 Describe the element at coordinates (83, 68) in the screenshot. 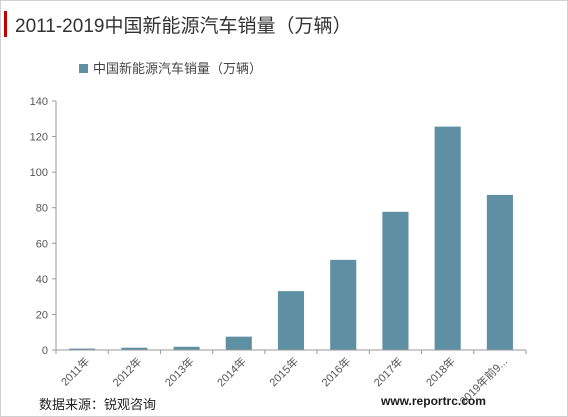

I see `legend-swatch` at that location.